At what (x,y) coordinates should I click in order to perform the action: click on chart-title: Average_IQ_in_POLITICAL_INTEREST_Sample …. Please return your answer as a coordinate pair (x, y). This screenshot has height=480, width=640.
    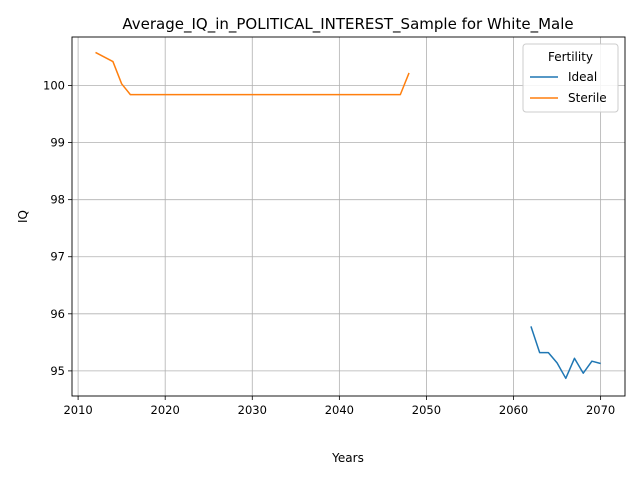
    Looking at the image, I should click on (347, 24).